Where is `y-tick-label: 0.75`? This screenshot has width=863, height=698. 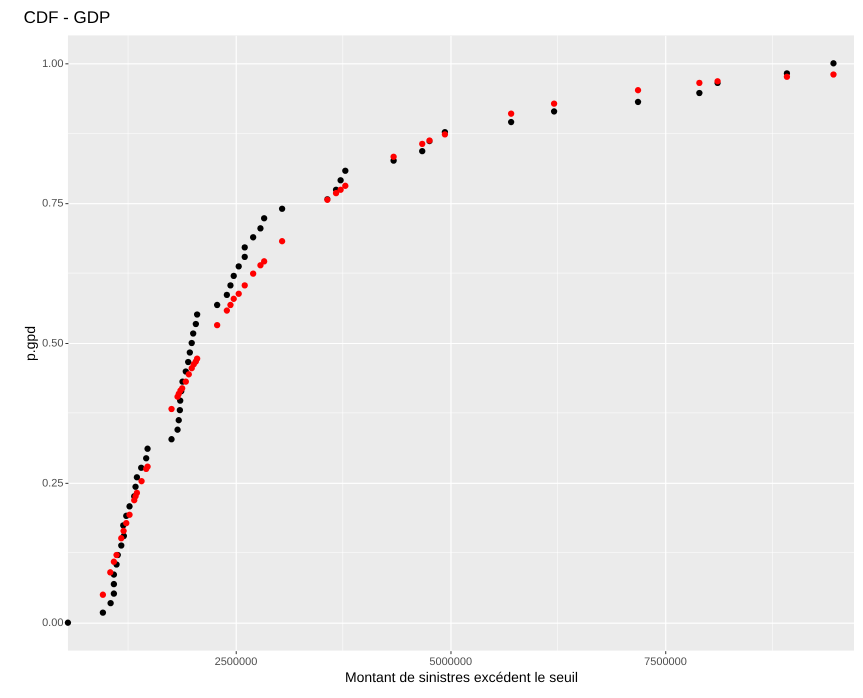 y-tick-label: 0.75 is located at coordinates (53, 204).